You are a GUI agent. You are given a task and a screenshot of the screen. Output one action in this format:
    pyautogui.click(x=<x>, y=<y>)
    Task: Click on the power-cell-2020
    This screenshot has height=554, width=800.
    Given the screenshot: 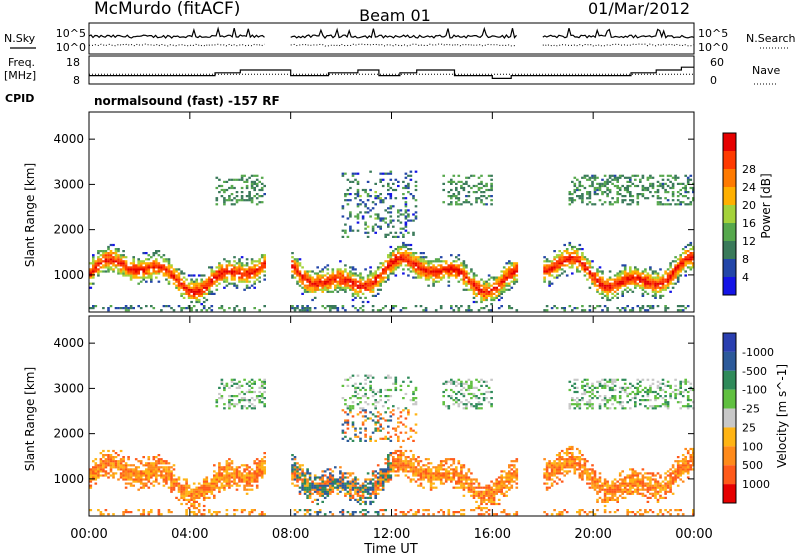 What is the action you would take?
    pyautogui.click(x=509, y=275)
    